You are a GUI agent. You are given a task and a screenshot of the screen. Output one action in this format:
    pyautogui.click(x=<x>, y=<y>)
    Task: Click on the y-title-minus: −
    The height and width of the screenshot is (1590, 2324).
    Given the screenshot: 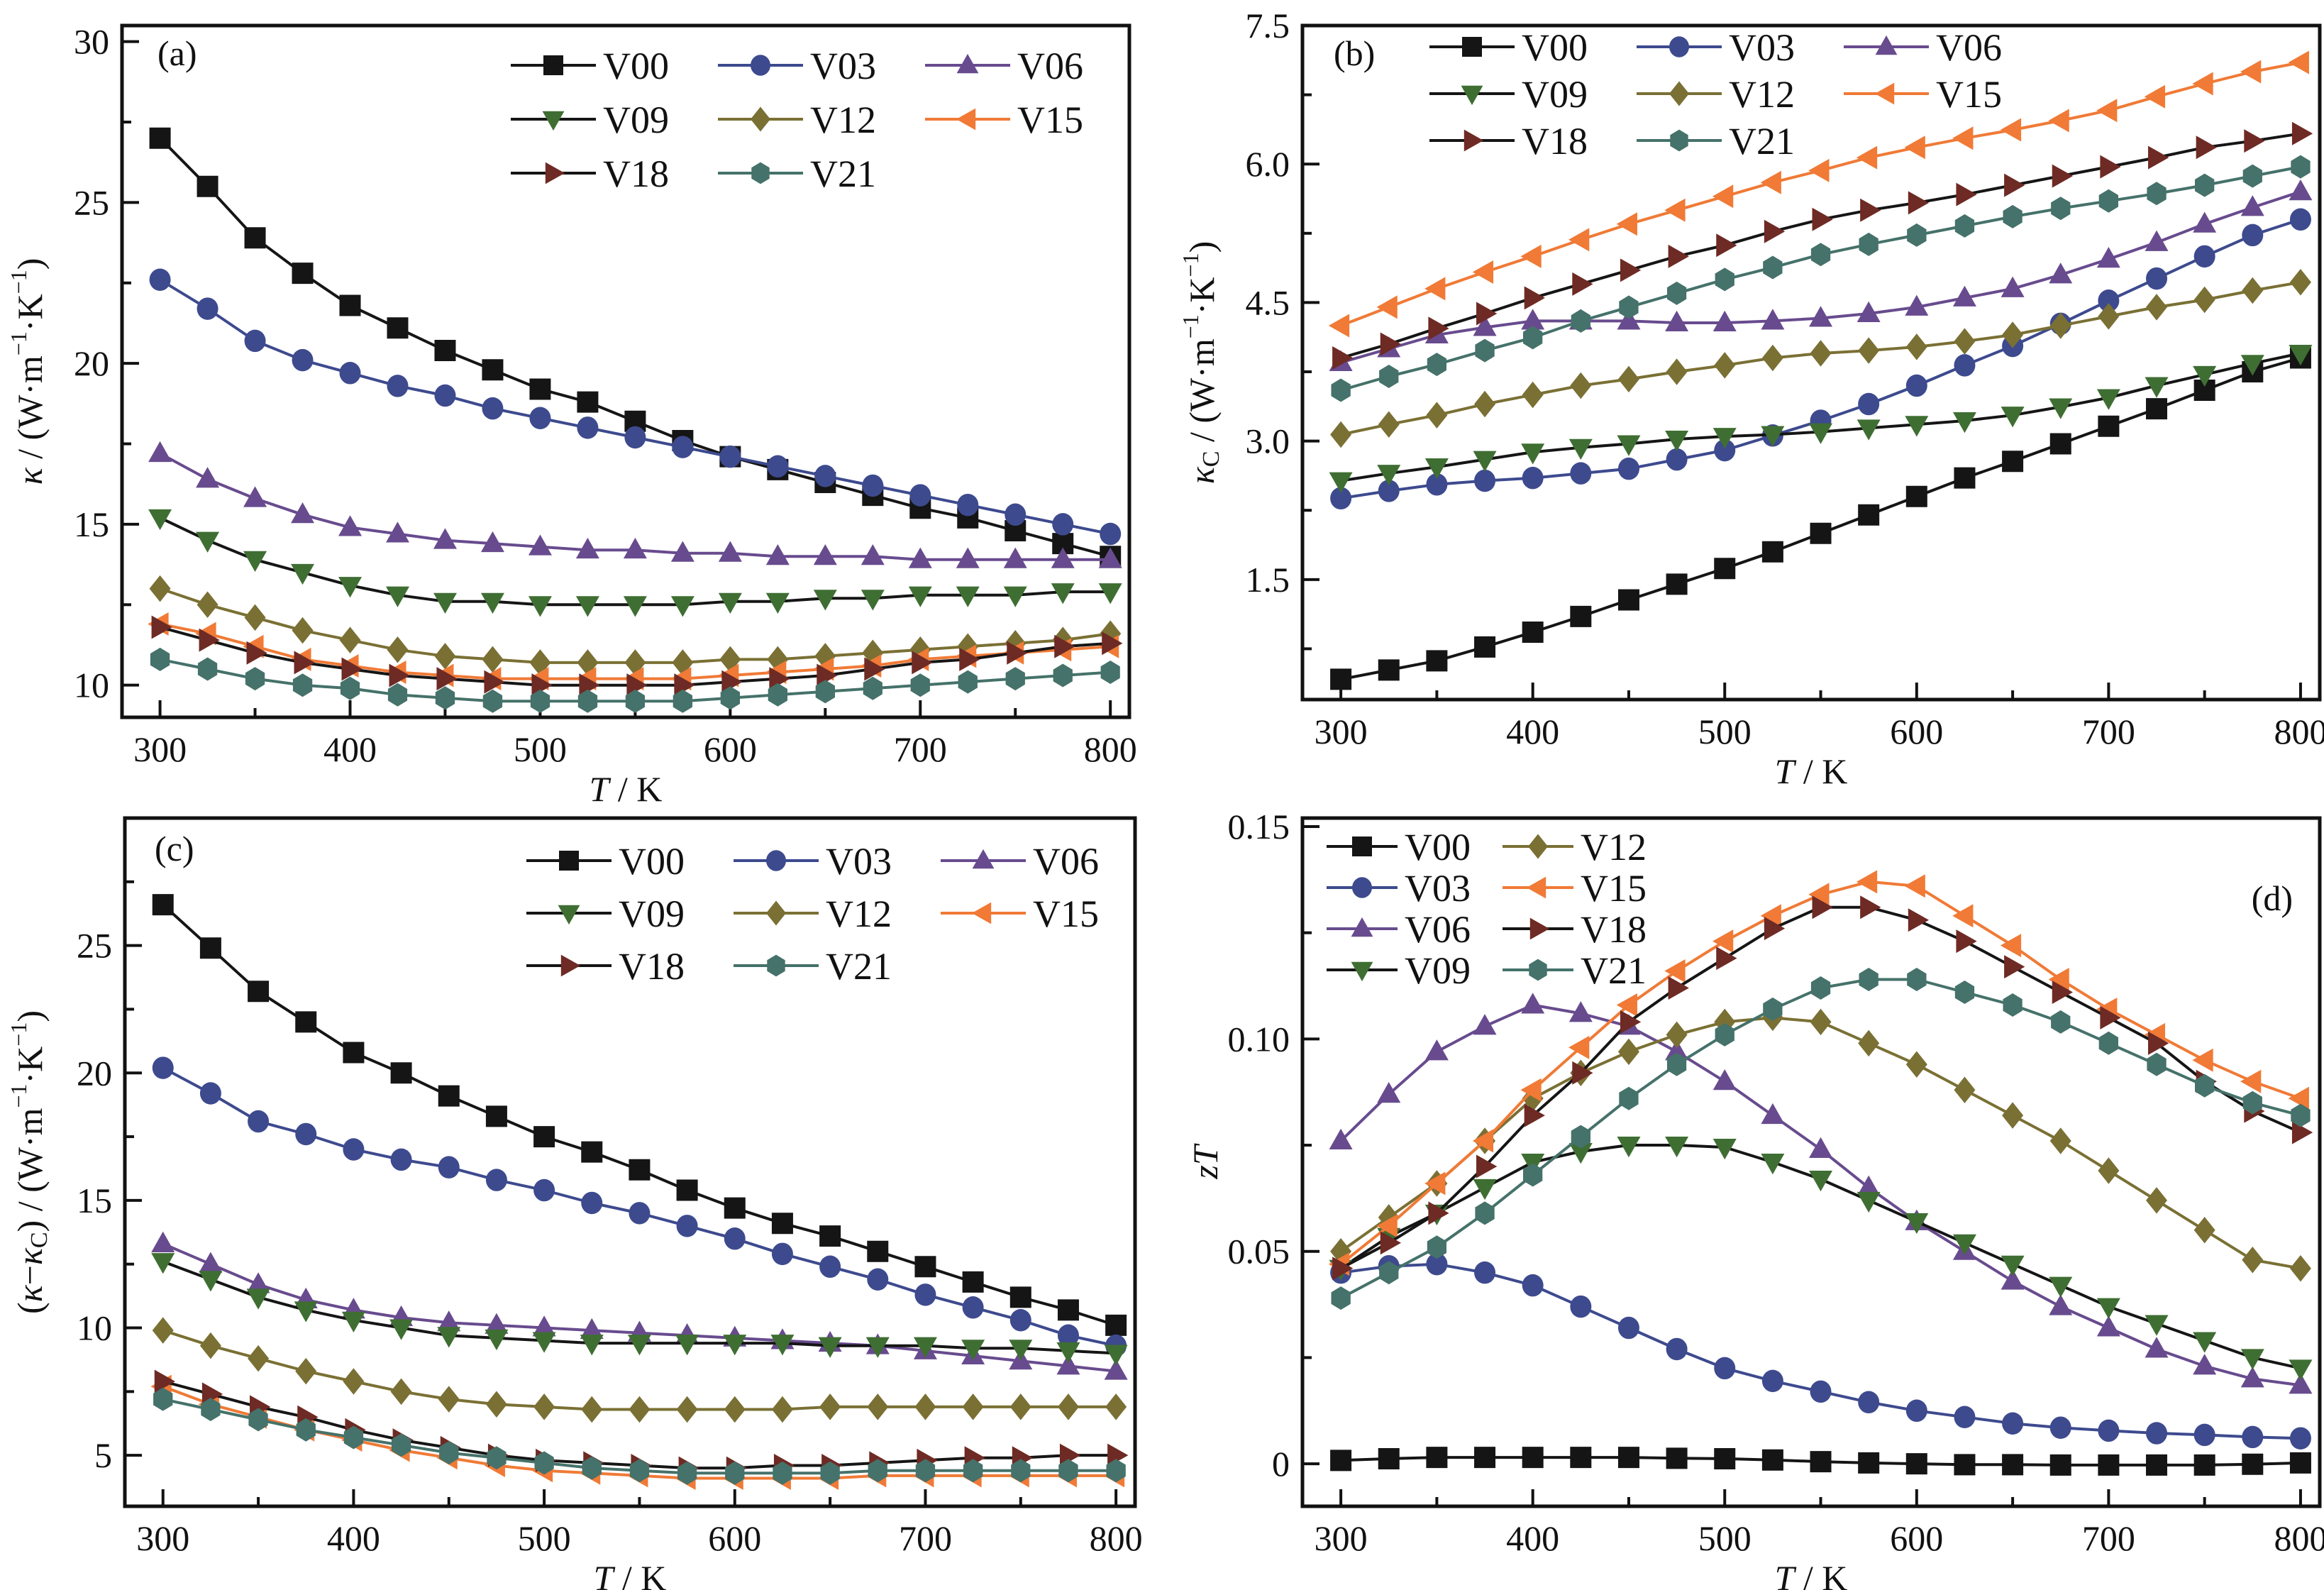 What is the action you would take?
    pyautogui.click(x=30, y=1275)
    